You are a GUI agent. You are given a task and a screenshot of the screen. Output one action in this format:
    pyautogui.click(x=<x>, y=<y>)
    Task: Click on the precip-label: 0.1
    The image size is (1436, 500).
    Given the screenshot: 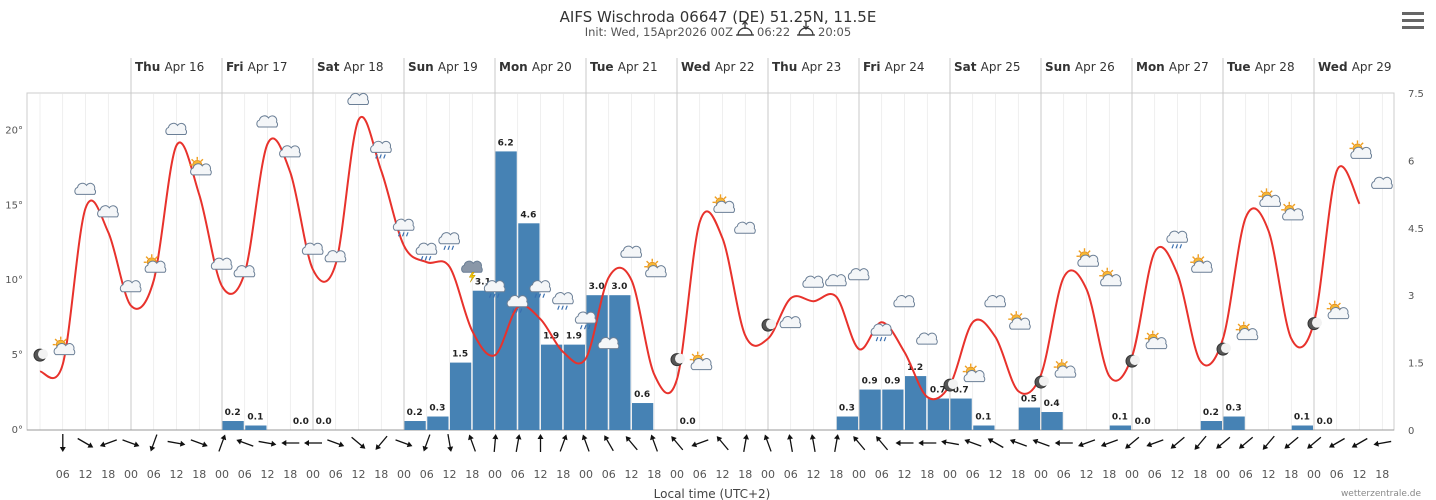 What is the action you would take?
    pyautogui.click(x=1302, y=418)
    